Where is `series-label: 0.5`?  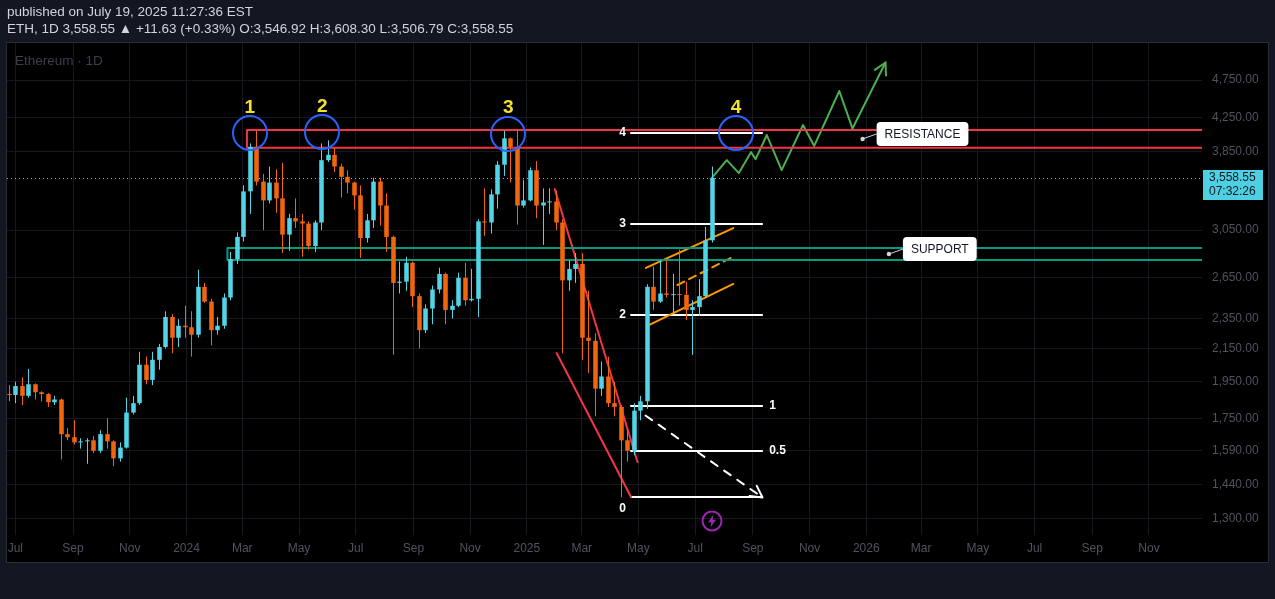 series-label: 0.5 is located at coordinates (778, 450).